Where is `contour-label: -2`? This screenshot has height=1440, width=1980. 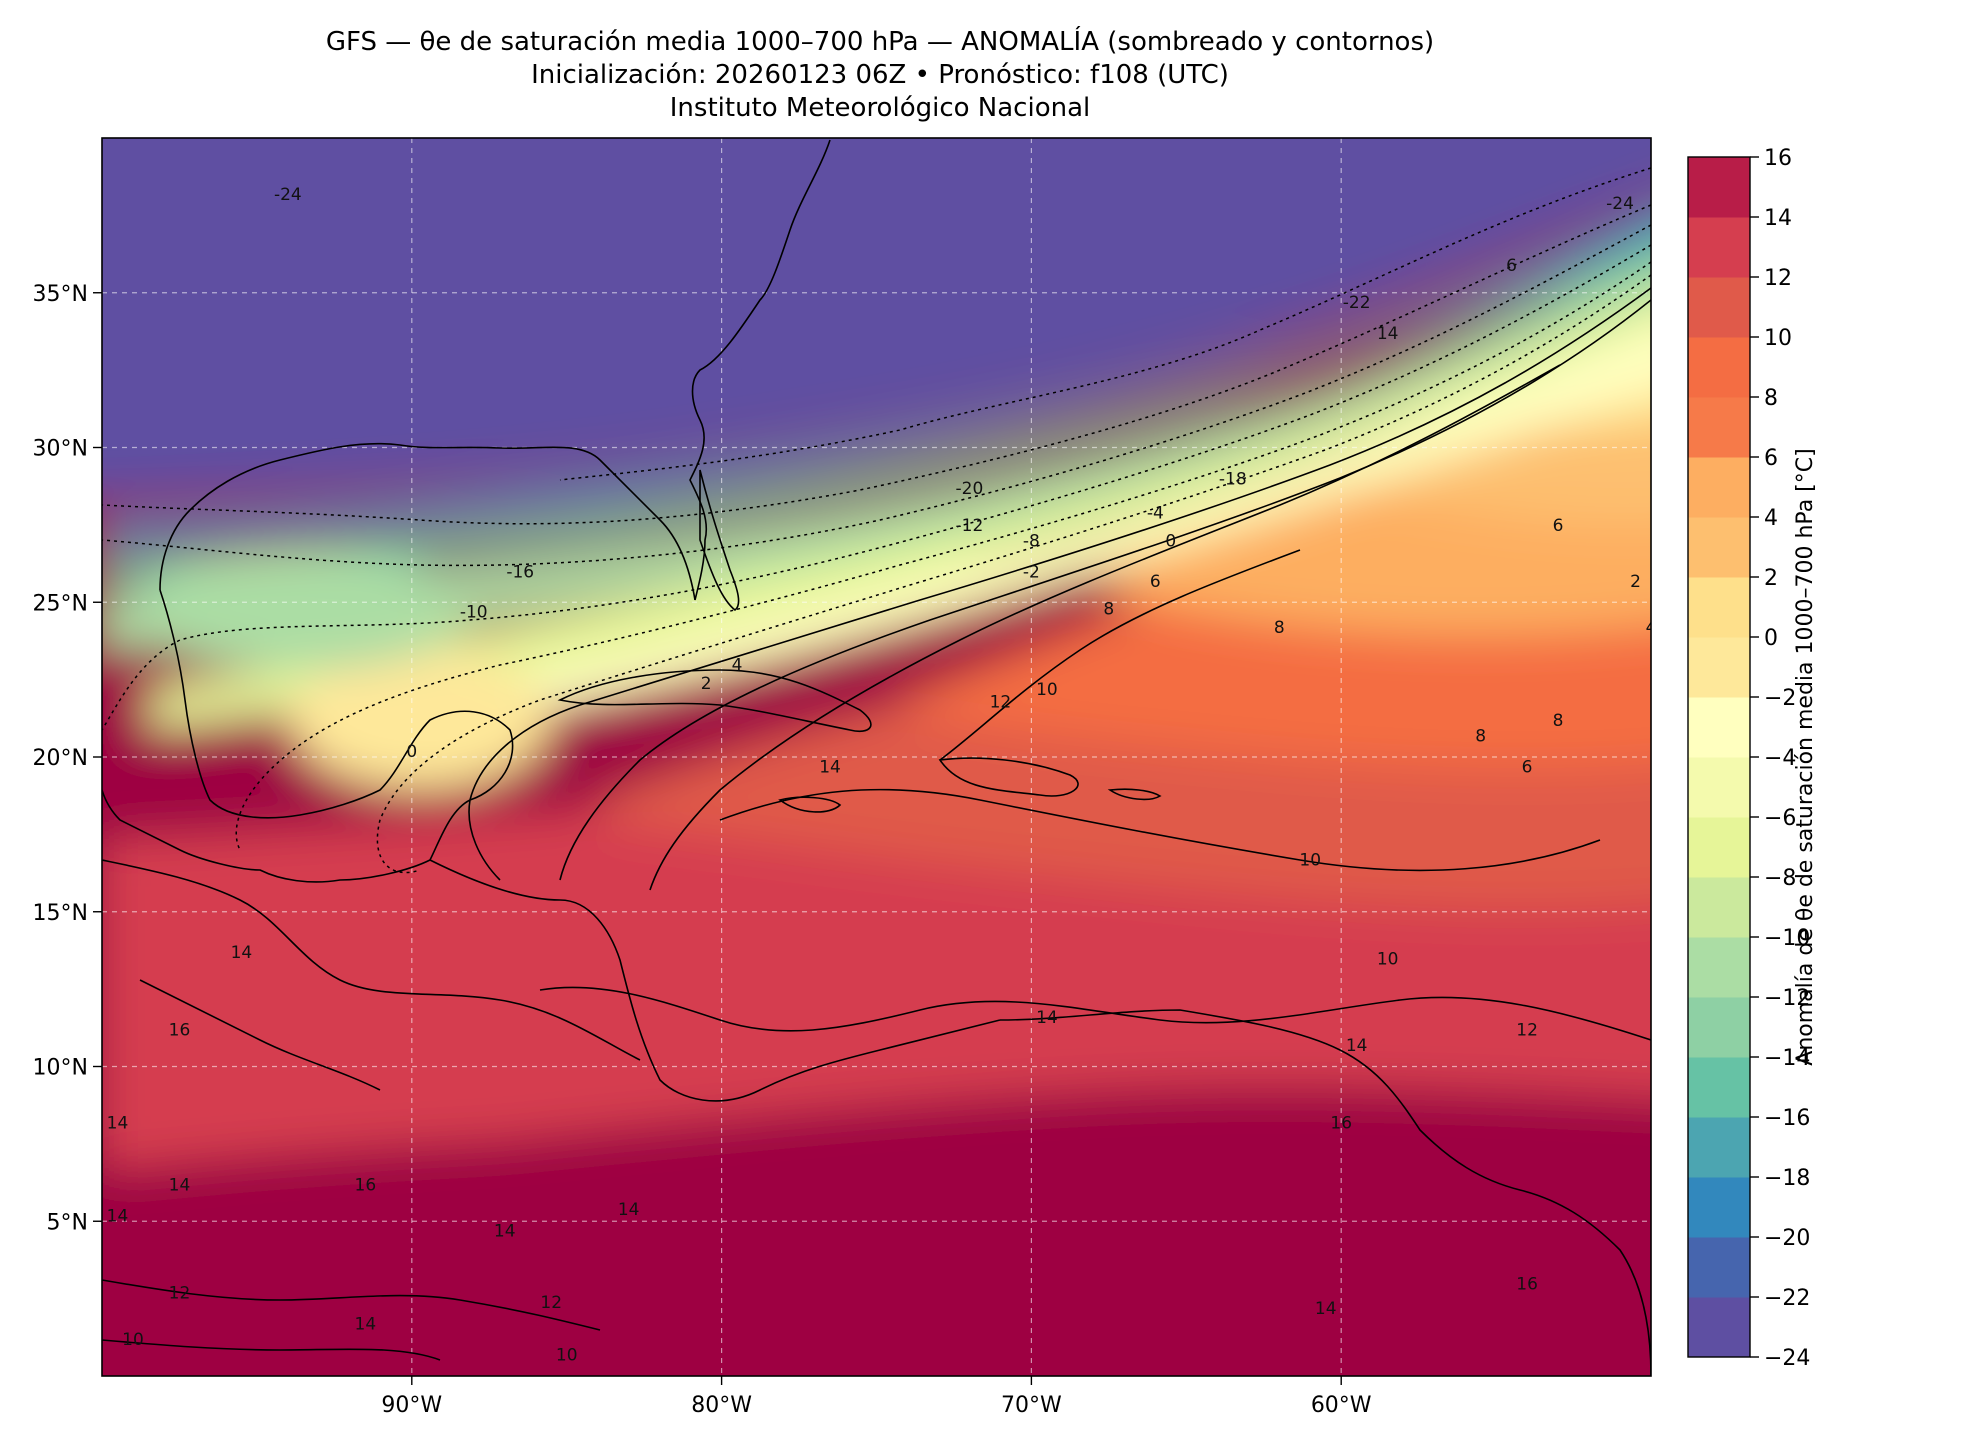 contour-label: -2 is located at coordinates (1031, 572).